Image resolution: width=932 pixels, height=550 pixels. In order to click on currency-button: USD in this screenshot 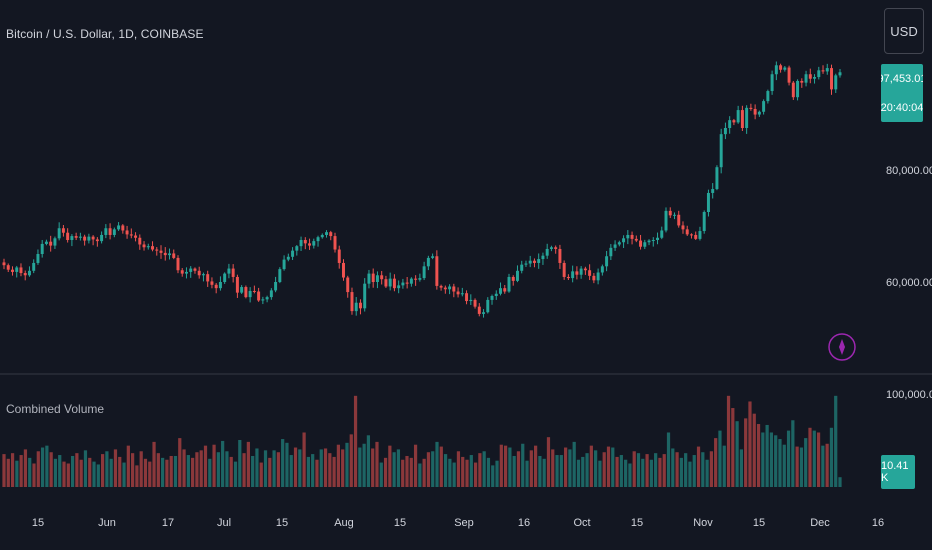, I will do `click(904, 31)`.